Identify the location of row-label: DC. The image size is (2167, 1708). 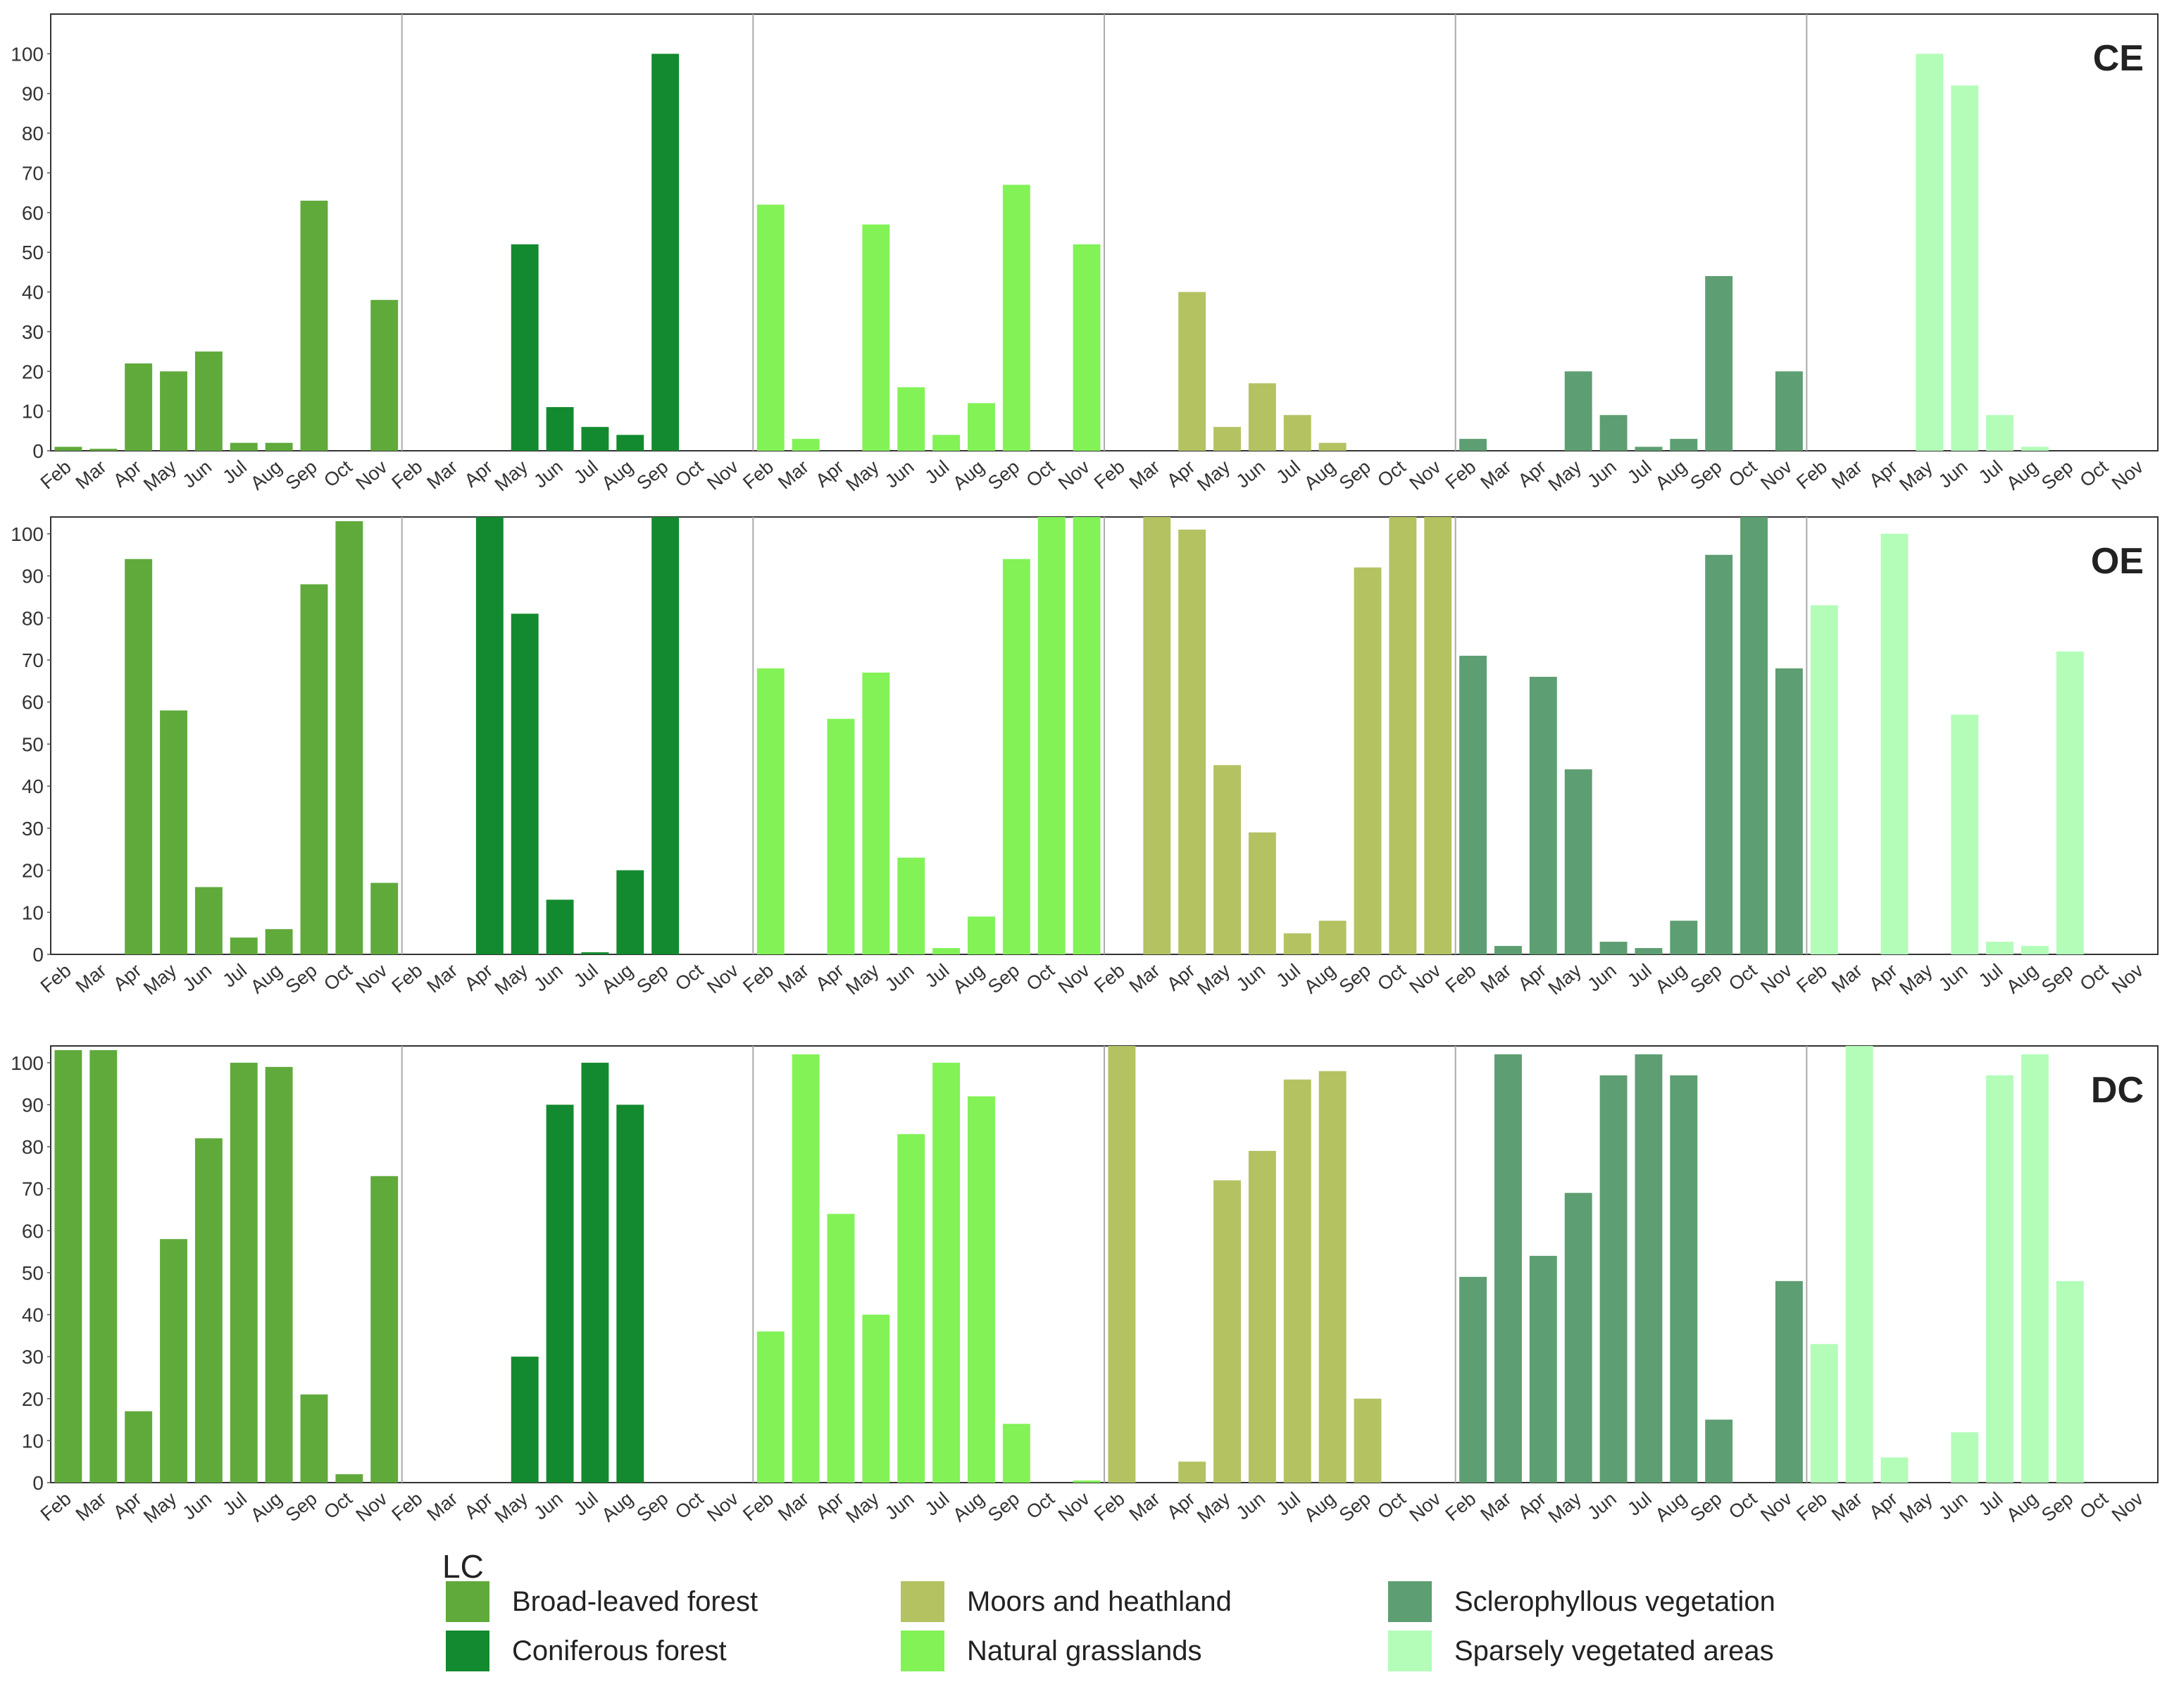
(2117, 1090).